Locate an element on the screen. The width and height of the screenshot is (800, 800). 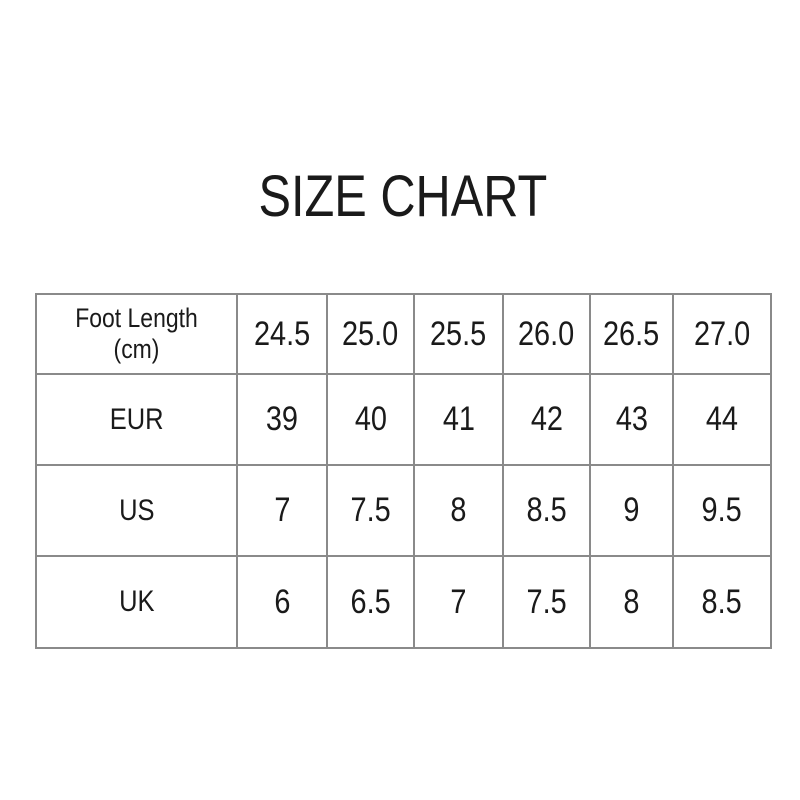
table-cell: 26.0 is located at coordinates (546, 334).